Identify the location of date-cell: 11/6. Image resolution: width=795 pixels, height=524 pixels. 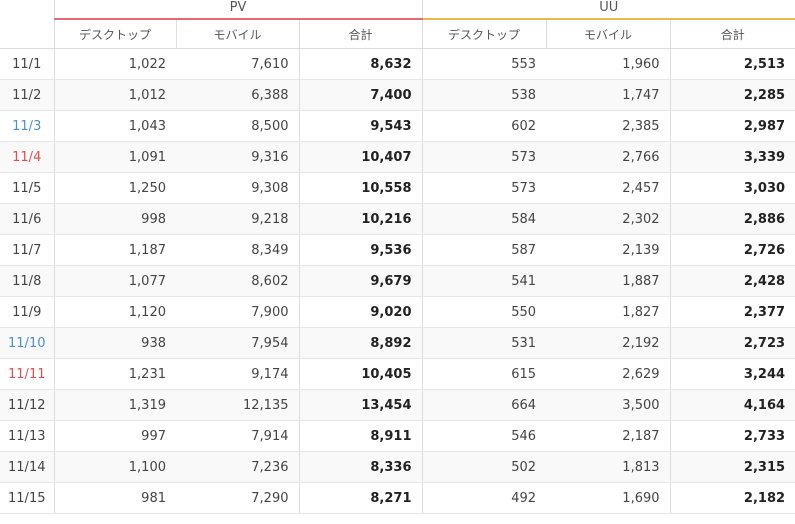
(27, 219).